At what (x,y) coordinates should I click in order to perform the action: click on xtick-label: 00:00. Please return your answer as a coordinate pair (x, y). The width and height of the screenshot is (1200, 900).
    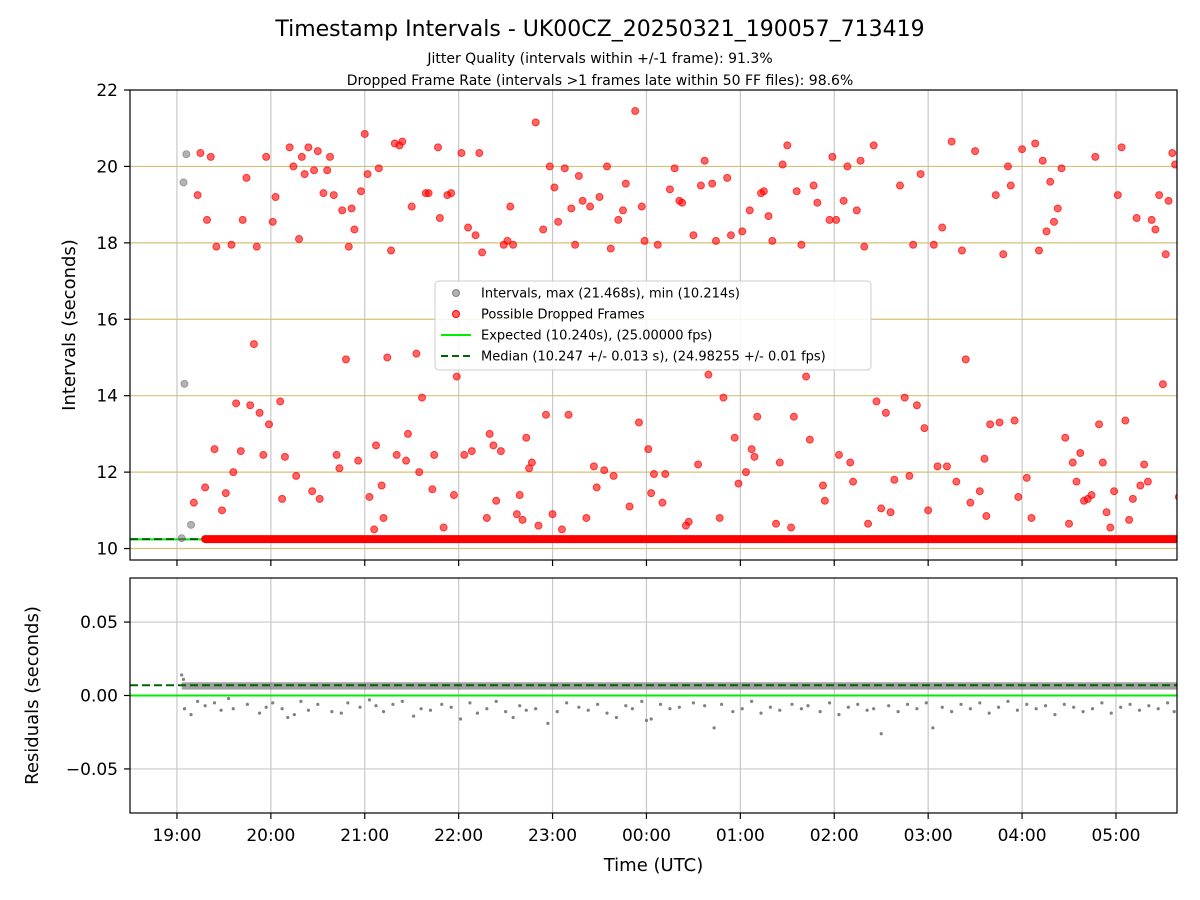
    Looking at the image, I should click on (646, 836).